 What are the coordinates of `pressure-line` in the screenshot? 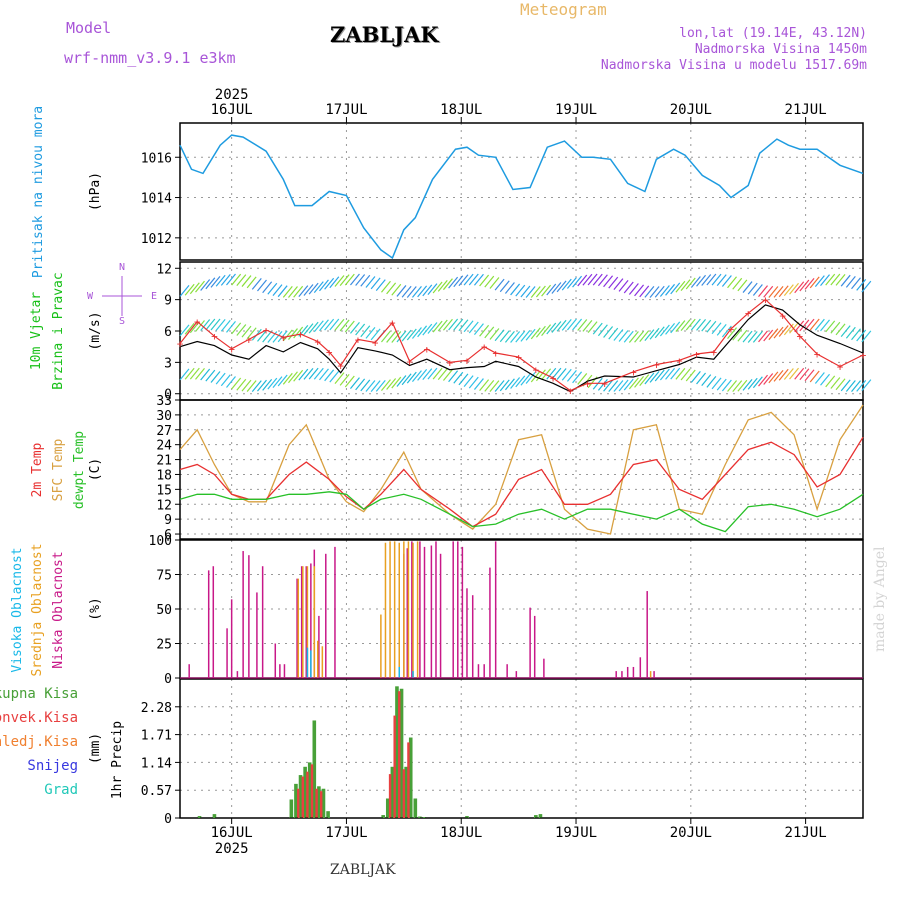 It's located at (521, 197).